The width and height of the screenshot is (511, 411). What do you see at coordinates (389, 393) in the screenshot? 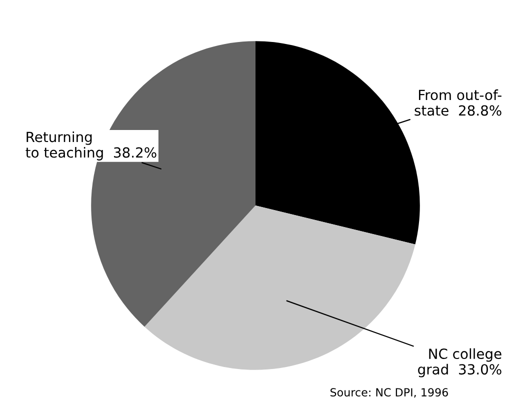
I see `source-note: Source: NC DPI, 1996` at bounding box center [389, 393].